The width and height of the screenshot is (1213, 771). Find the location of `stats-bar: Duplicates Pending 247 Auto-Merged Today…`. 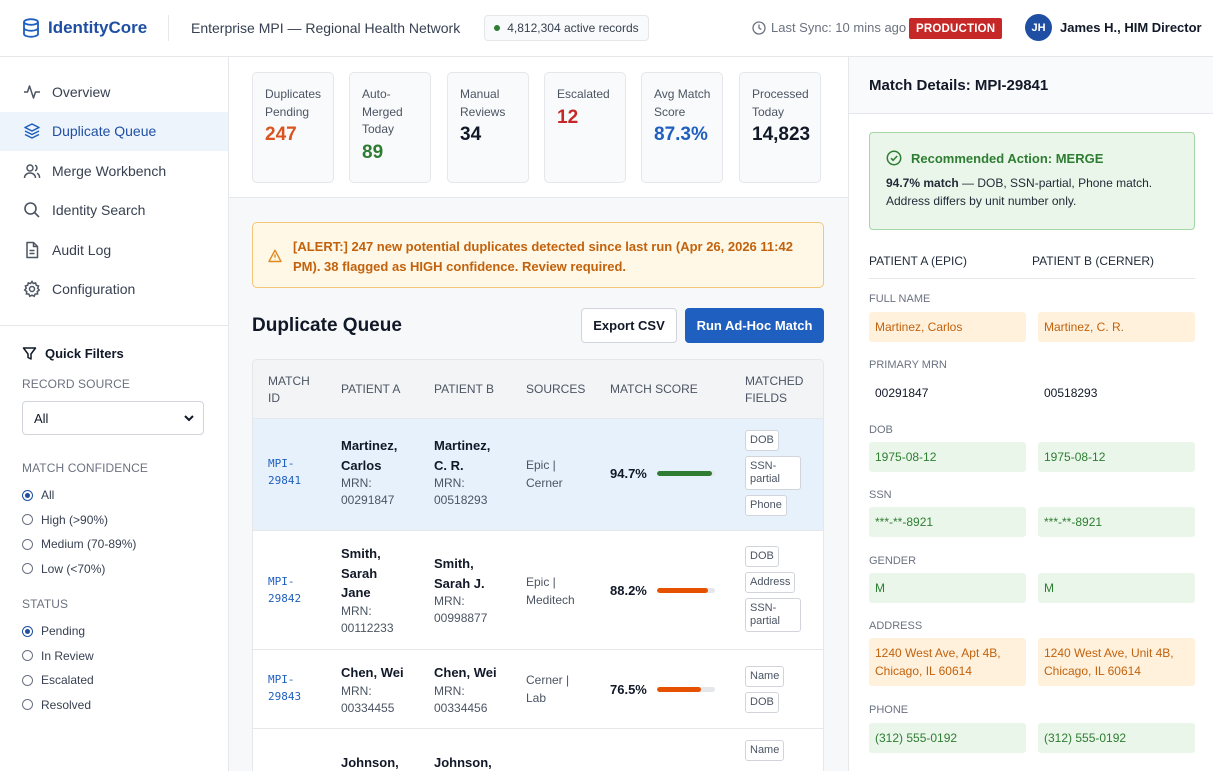

stats-bar: Duplicates Pending 247 Auto-Merged Today… is located at coordinates (538, 127).